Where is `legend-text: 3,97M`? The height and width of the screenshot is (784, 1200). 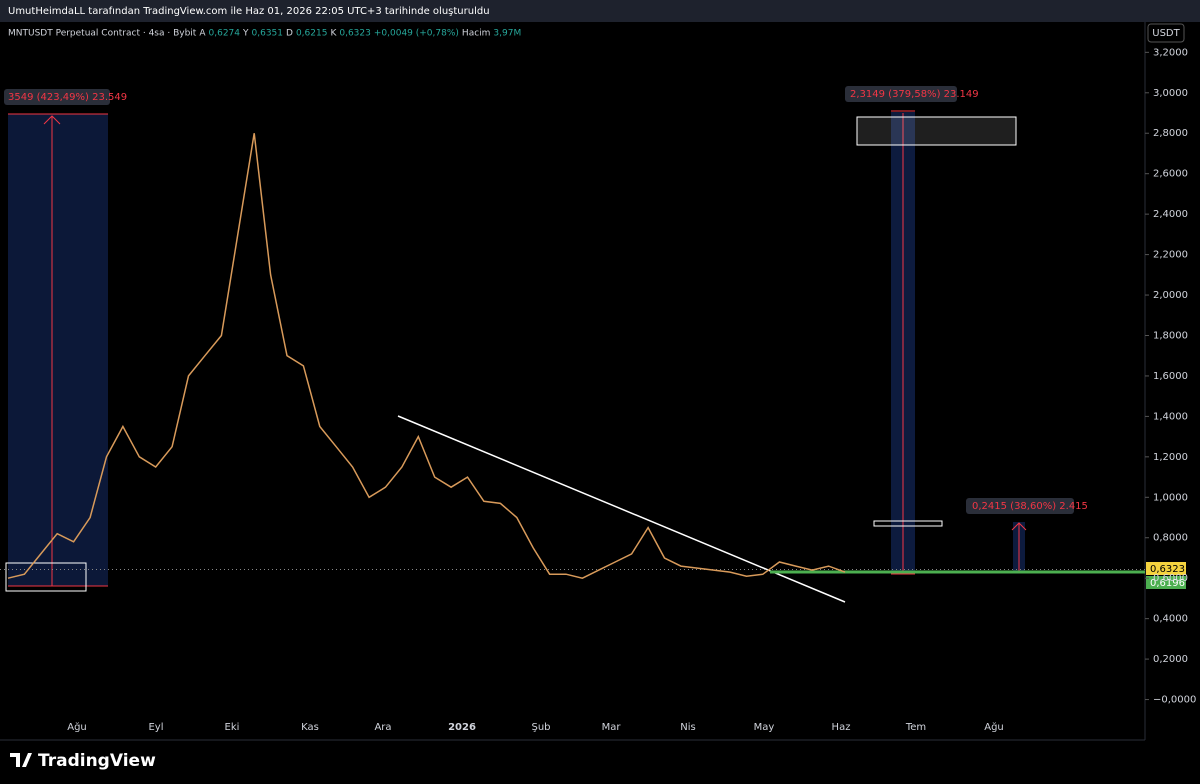 legend-text: 3,97M is located at coordinates (507, 34).